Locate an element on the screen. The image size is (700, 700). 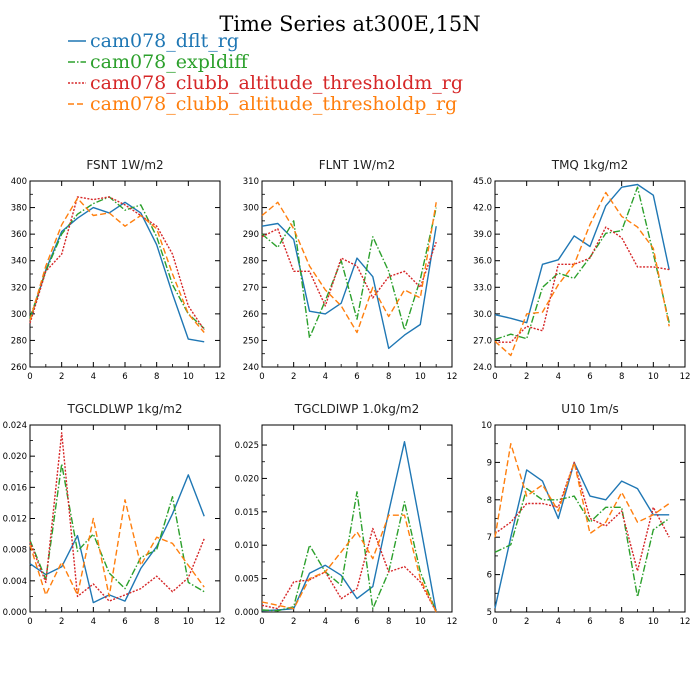
y-tick-label: 8 is located at coordinates (489, 501).